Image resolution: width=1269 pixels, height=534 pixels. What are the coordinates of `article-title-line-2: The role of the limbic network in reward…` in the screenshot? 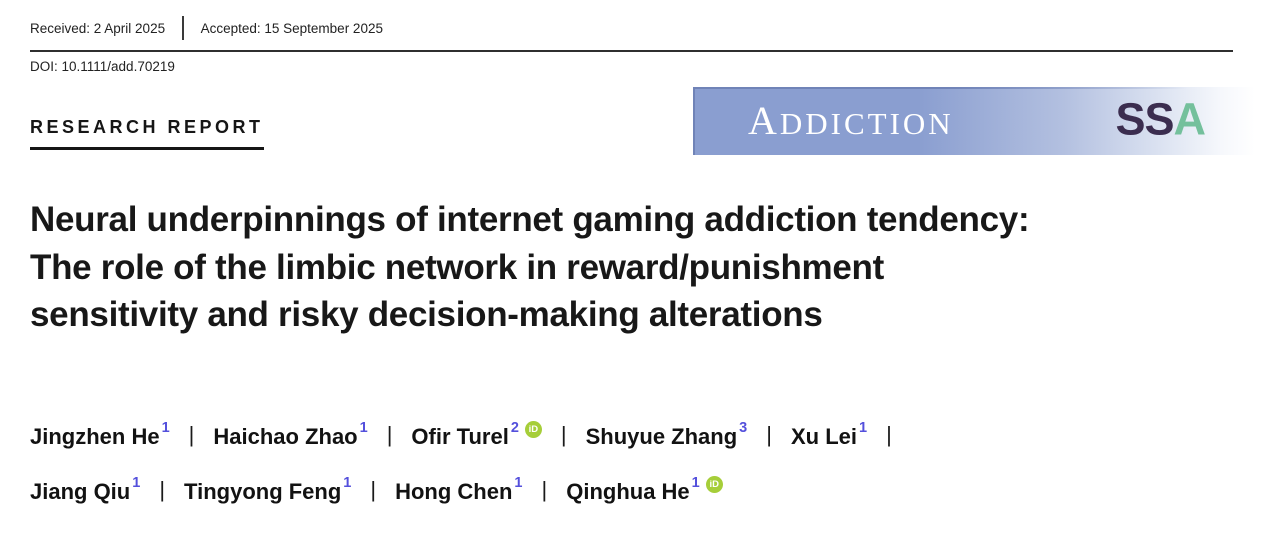 It's located at (457, 267).